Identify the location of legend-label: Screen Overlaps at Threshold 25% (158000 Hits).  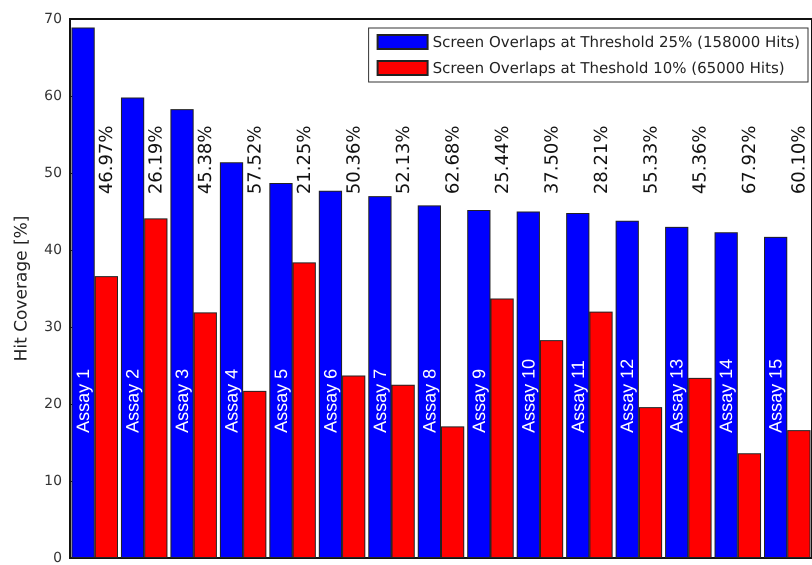
(616, 42).